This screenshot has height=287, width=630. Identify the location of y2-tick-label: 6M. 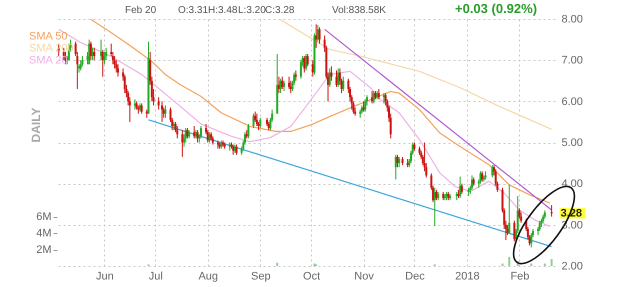
(44, 217).